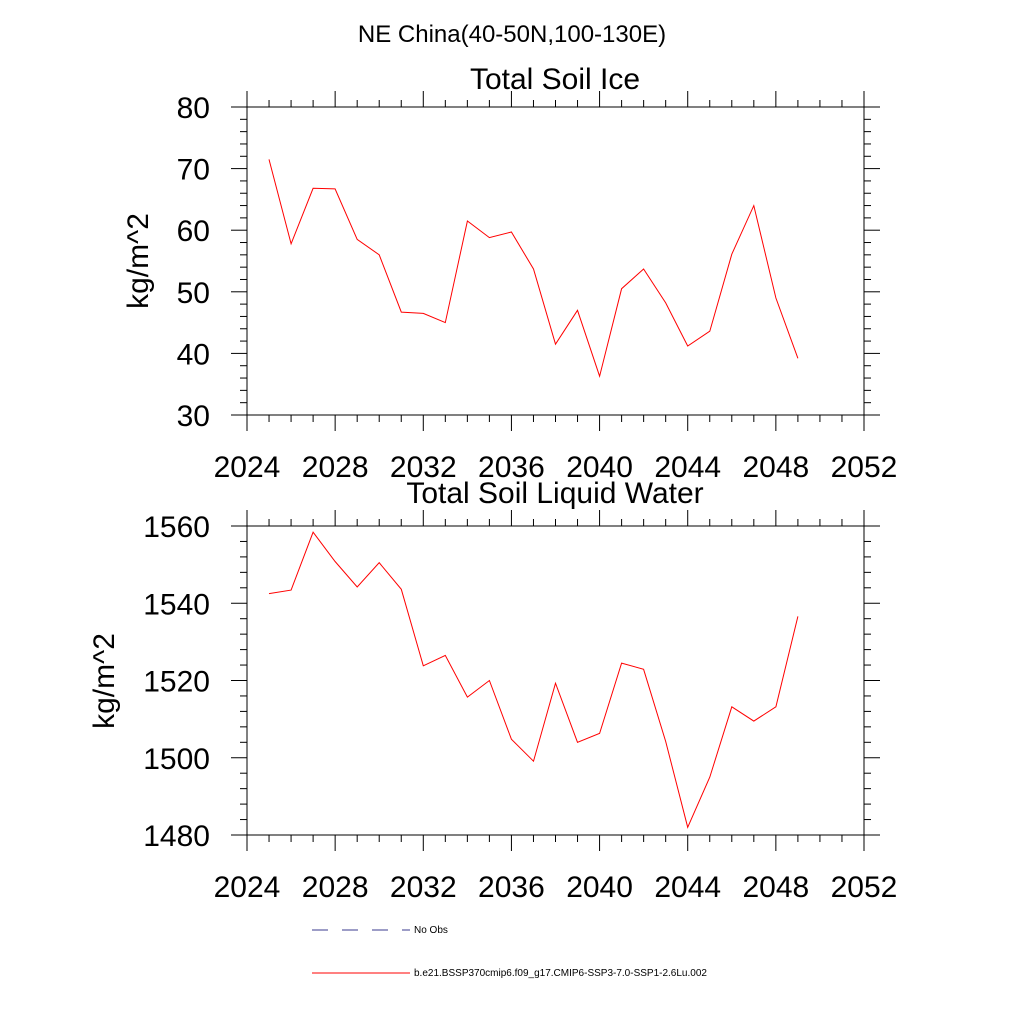 Image resolution: width=1024 pixels, height=1024 pixels. I want to click on legend-label-no-obs: No Obs, so click(431, 930).